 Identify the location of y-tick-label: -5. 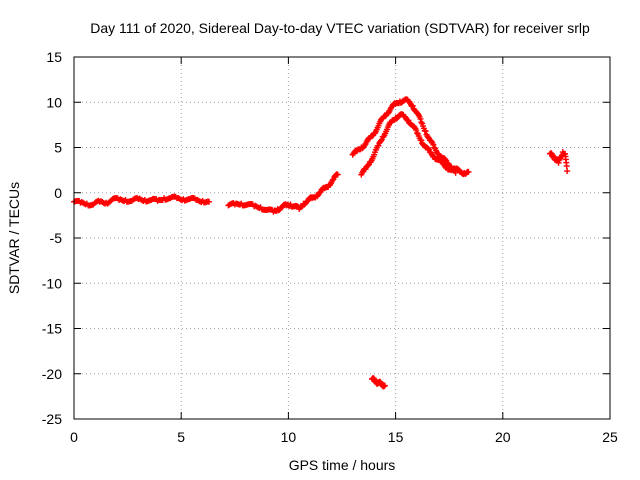
(56, 238).